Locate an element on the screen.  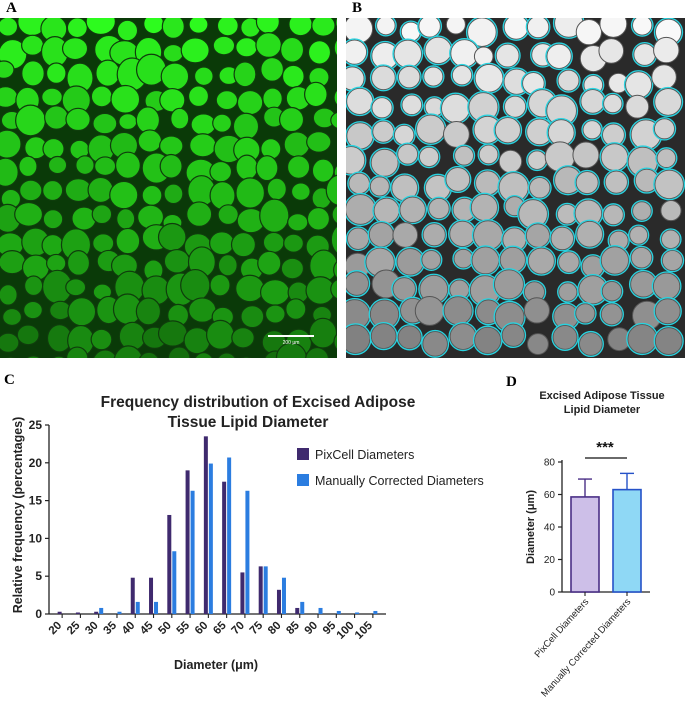
y-tick-label: 60 is located at coordinates (550, 495).